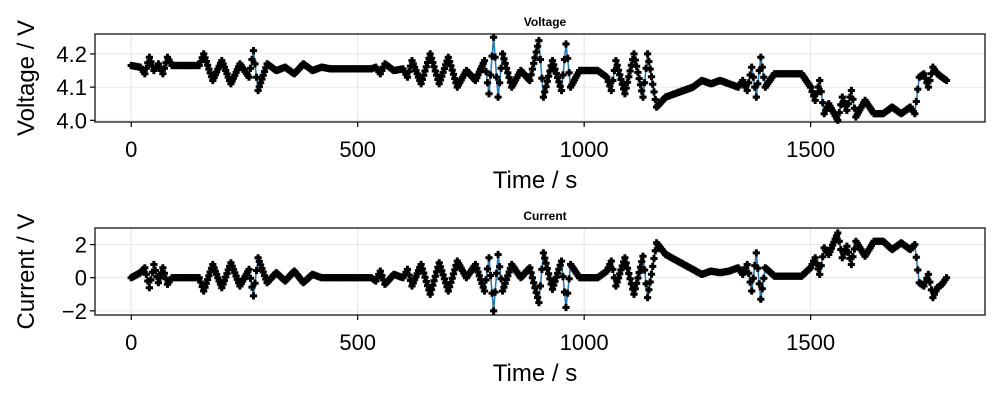 This screenshot has height=400, width=1000. What do you see at coordinates (81, 245) in the screenshot?
I see `y-tick-label: 2` at bounding box center [81, 245].